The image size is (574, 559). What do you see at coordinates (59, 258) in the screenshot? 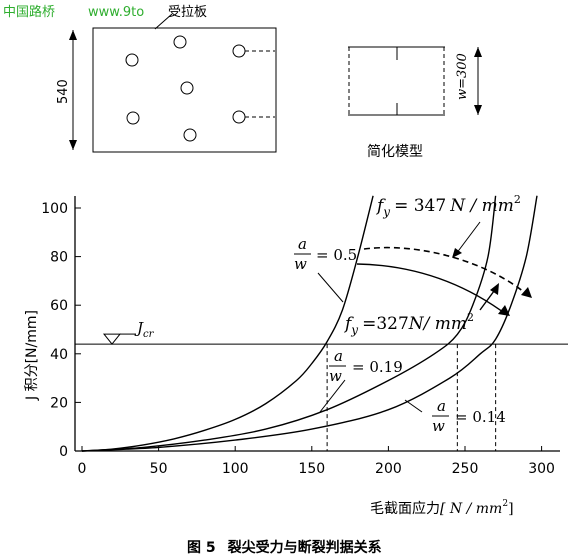
I see `y-tick-label: 80` at bounding box center [59, 258].